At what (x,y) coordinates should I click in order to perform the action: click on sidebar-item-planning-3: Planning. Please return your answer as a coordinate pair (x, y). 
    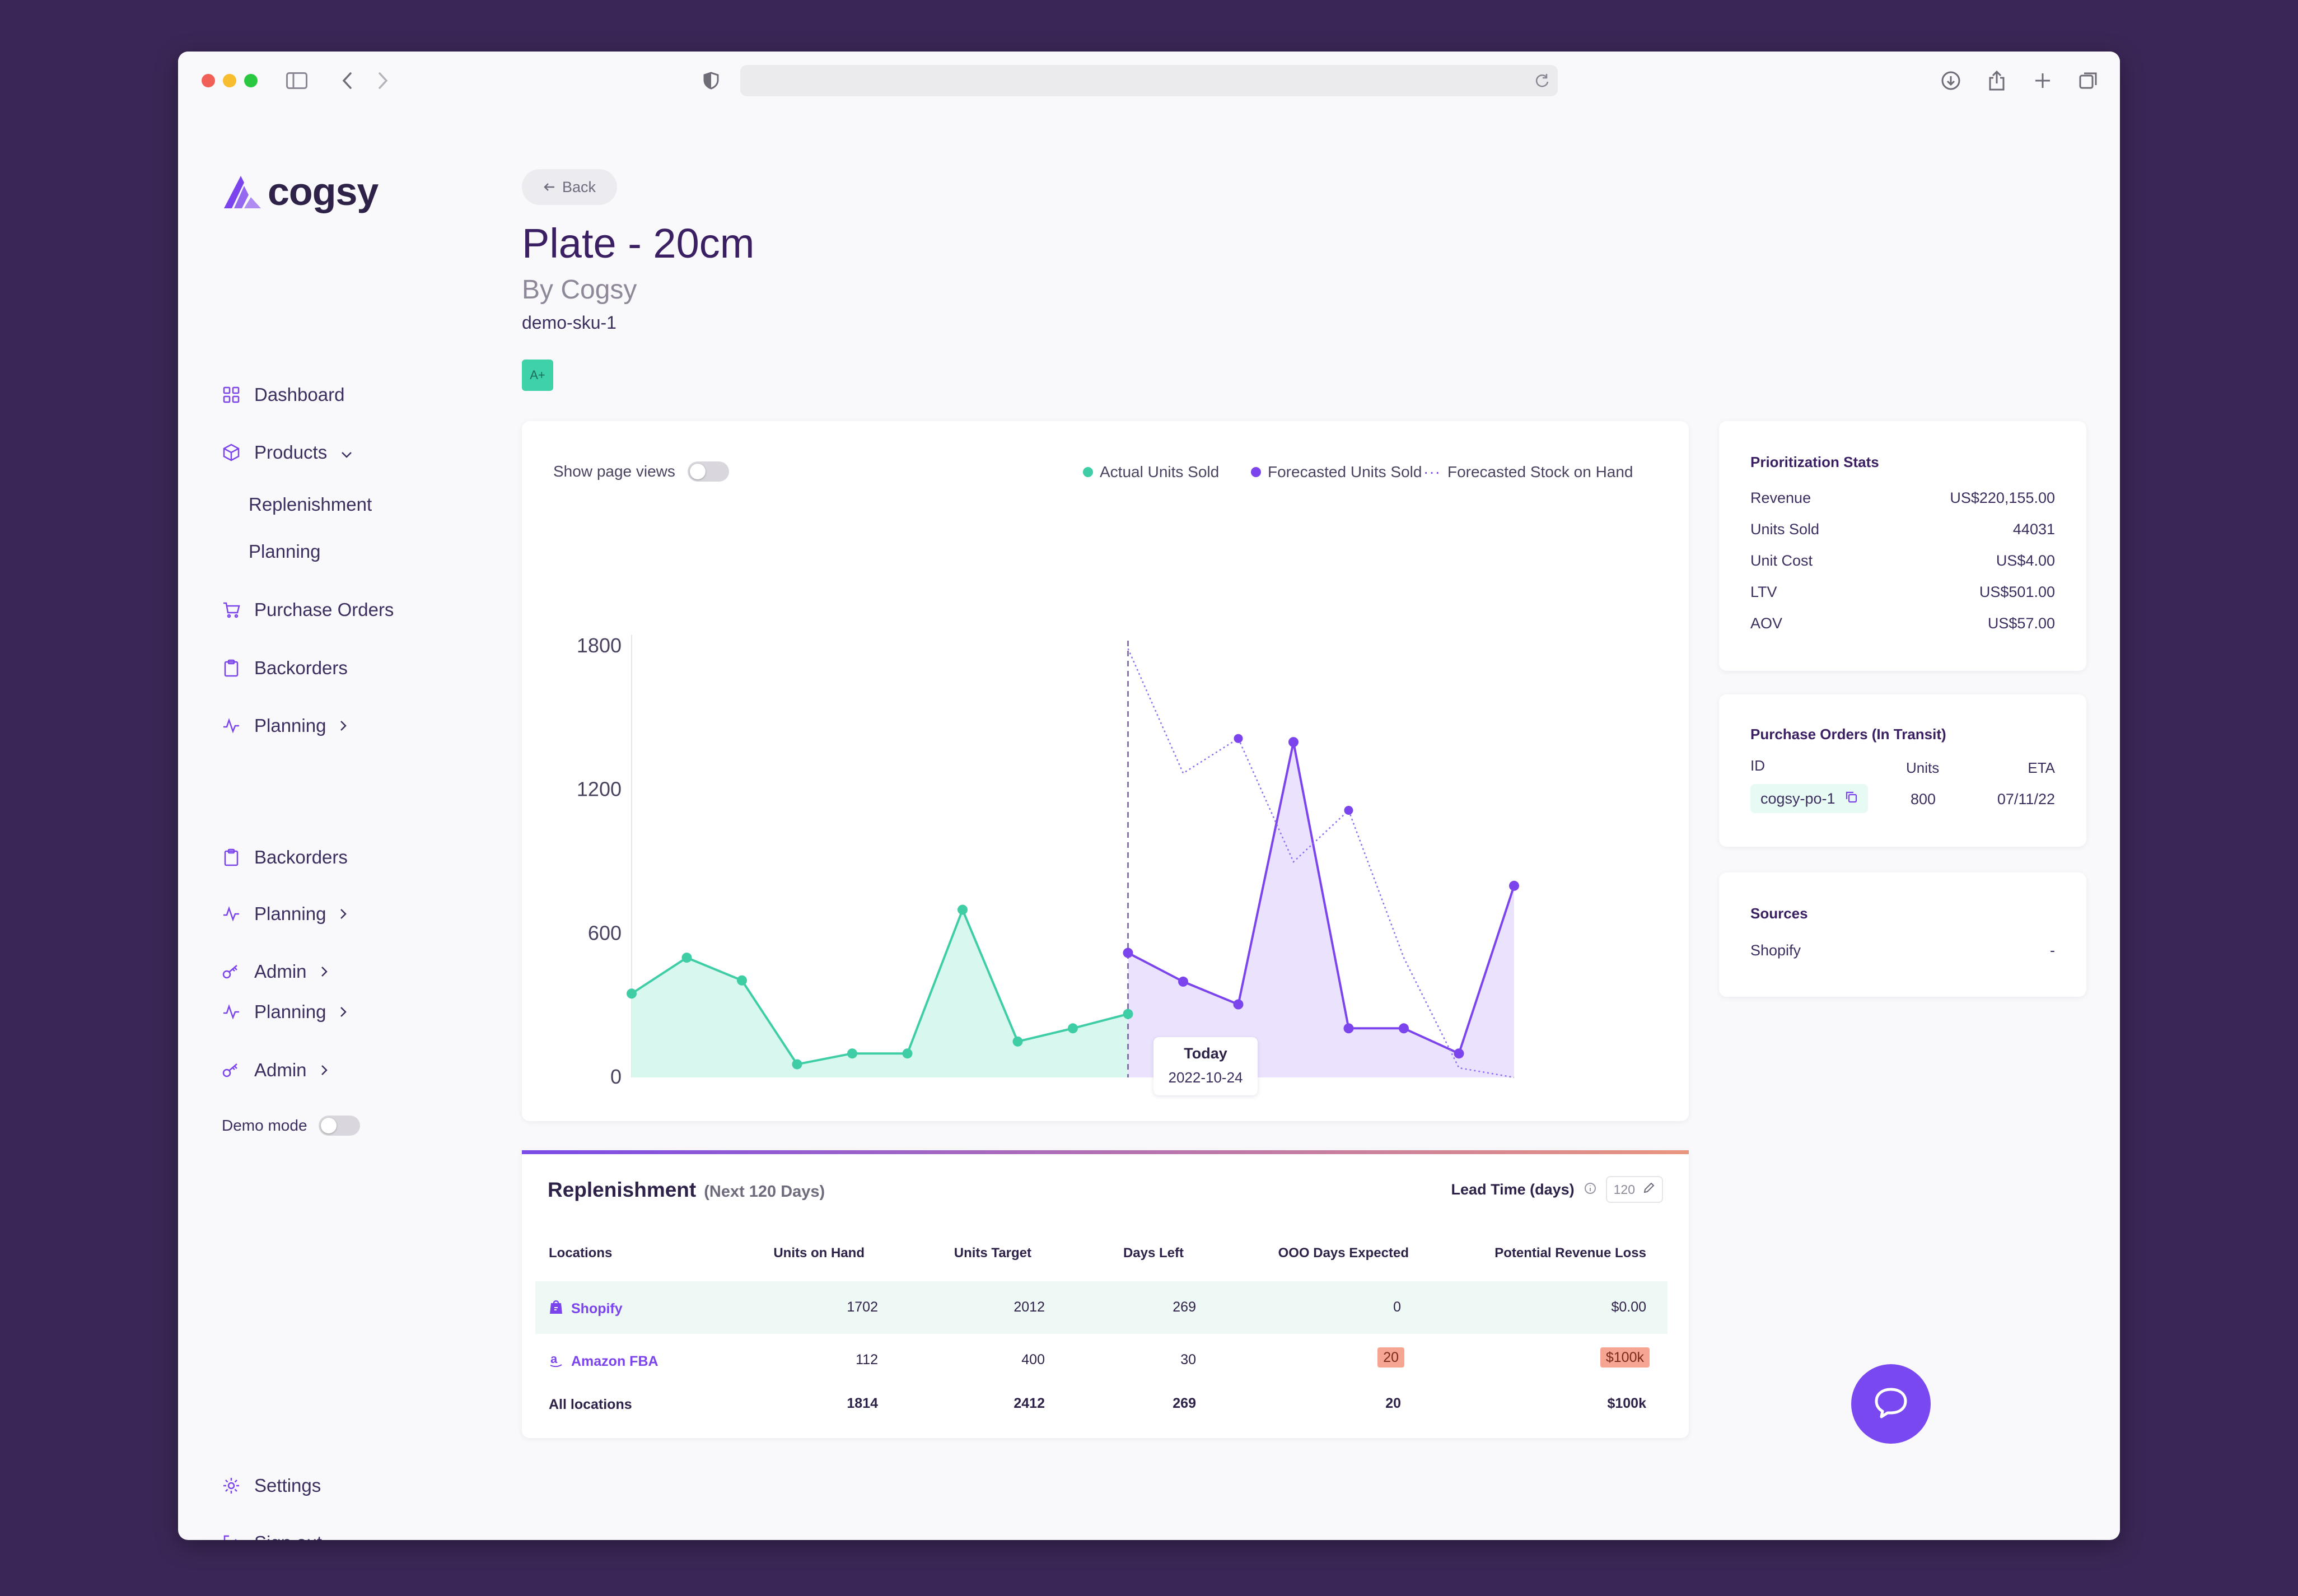
    Looking at the image, I should click on (285, 1012).